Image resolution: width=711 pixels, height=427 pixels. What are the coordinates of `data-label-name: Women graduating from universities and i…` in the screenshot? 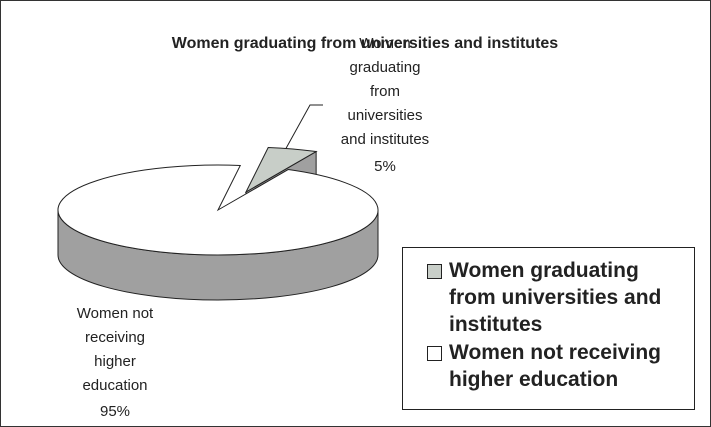 It's located at (385, 91).